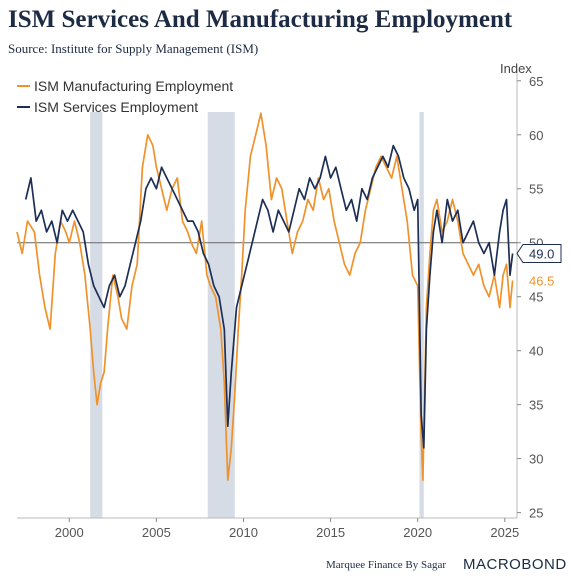 This screenshot has height=582, width=573. I want to click on y-tick-label: 55, so click(536, 189).